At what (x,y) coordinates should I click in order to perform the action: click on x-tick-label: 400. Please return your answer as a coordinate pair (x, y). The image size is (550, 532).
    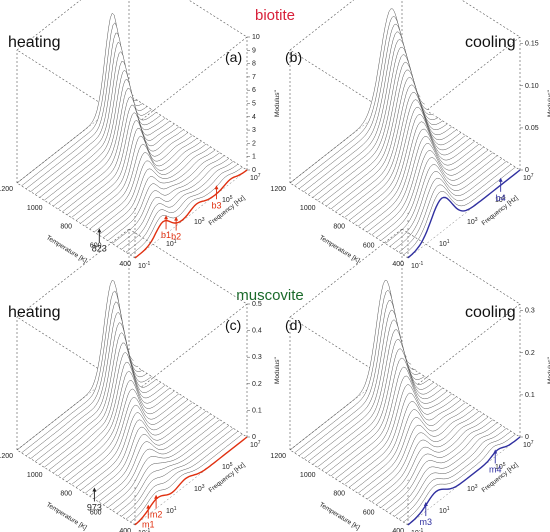
    Looking at the image, I should click on (398, 264).